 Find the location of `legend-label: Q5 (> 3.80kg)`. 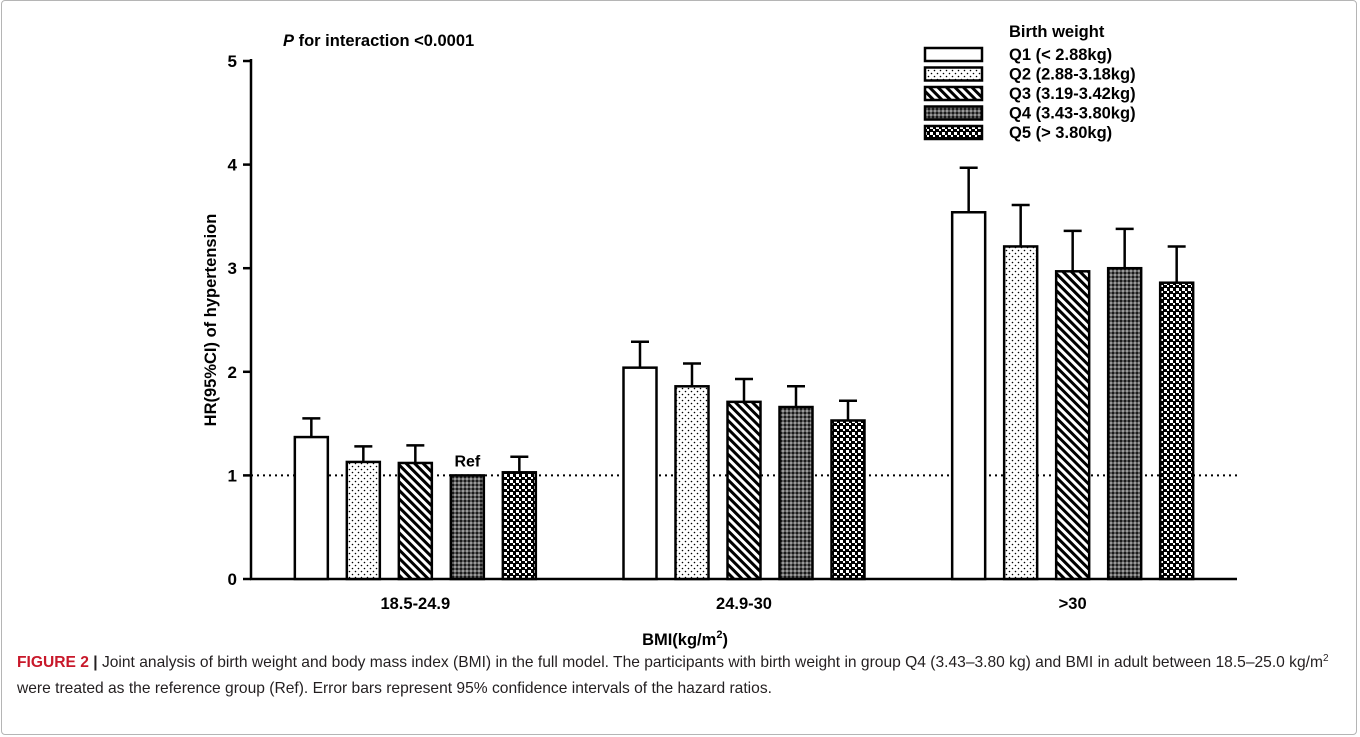

legend-label: Q5 (> 3.80kg) is located at coordinates (1060, 133).